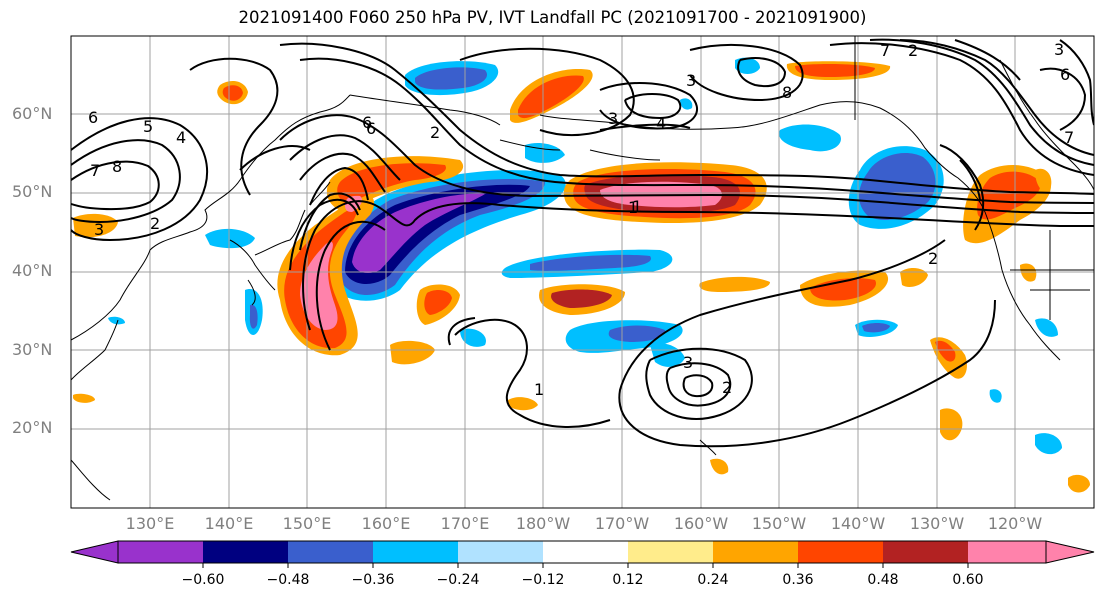 The image size is (1105, 601). What do you see at coordinates (203, 580) in the screenshot?
I see `colorbar-tick-label: −0.60` at bounding box center [203, 580].